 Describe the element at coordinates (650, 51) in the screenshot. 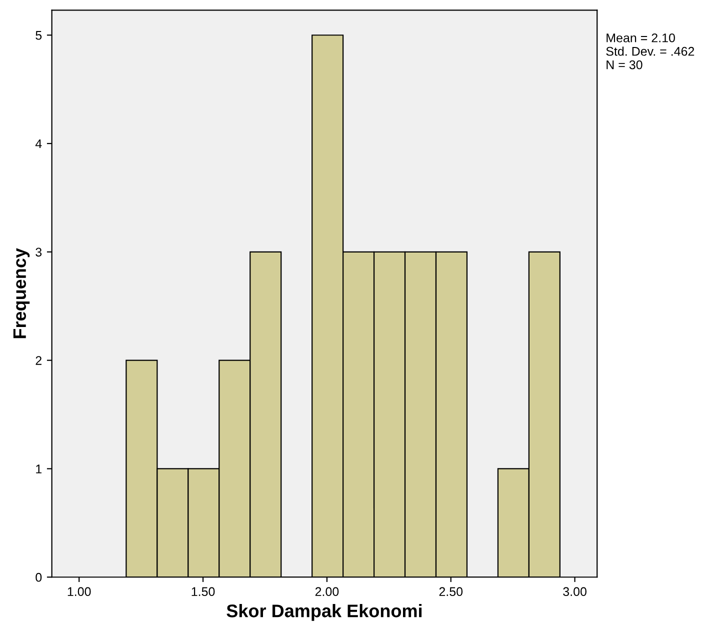

I see `text: Mean = 2.10 Std. Dev. = .462 N = 30` at that location.